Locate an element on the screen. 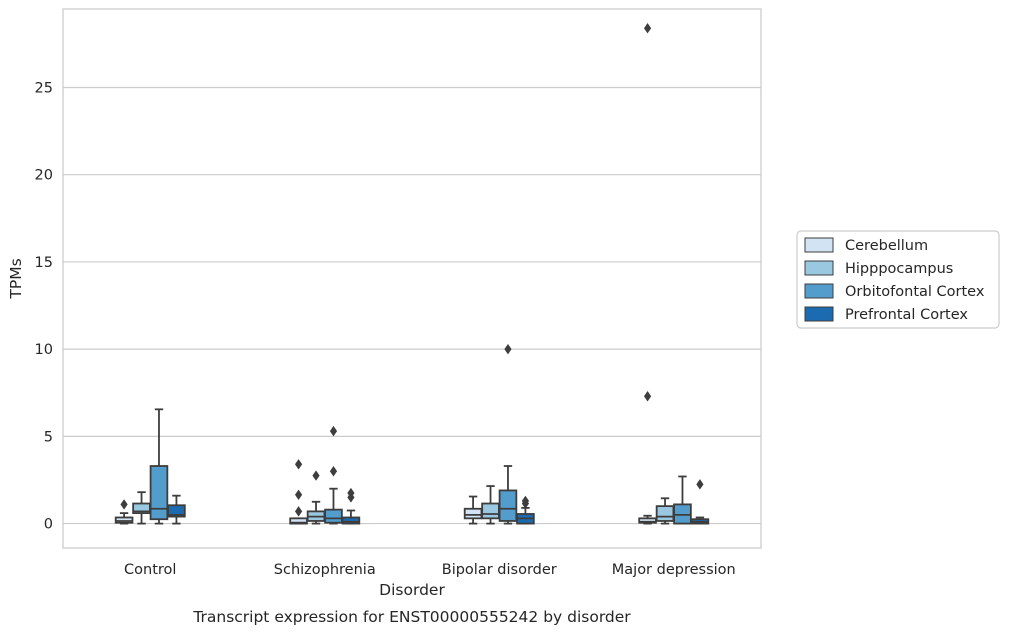 This screenshot has height=634, width=1009. y-tick-label: 0 is located at coordinates (48, 525).